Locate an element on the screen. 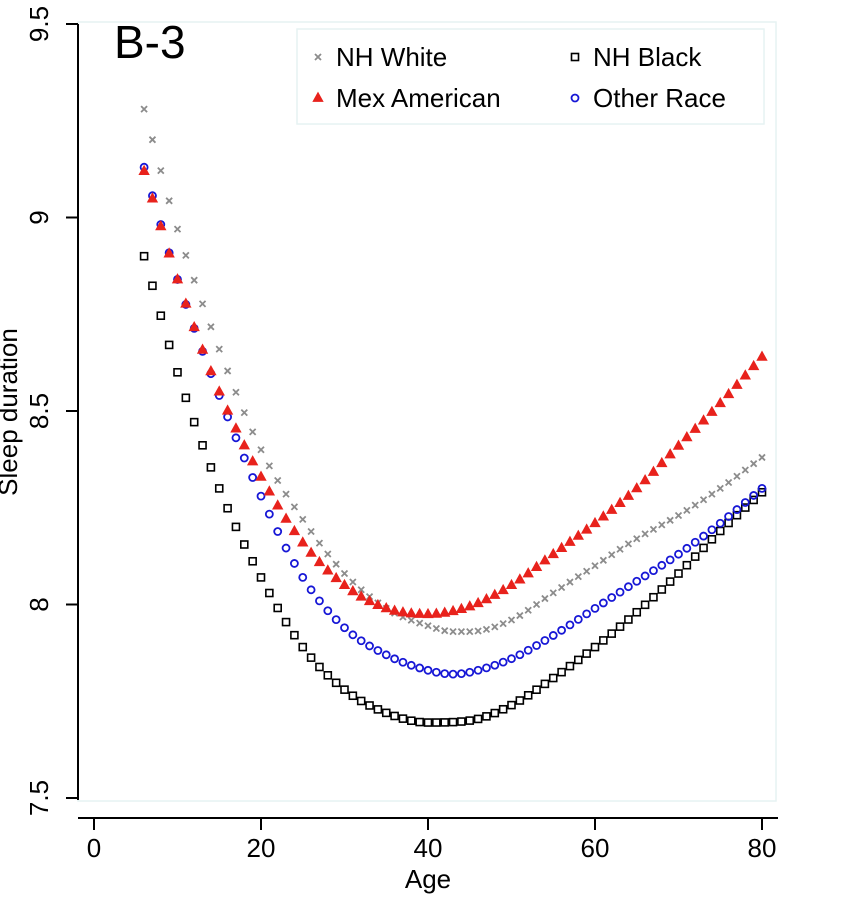 This screenshot has width=854, height=910. y-ticks: 7.5 8 8.5 9 9.5 is located at coordinates (51, 411).